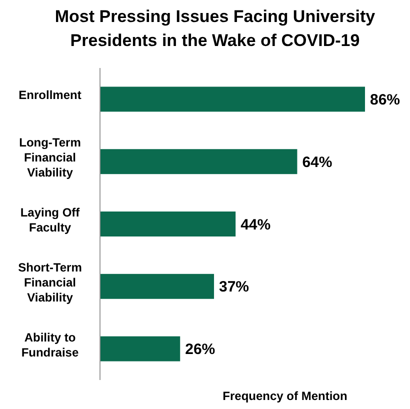  Describe the element at coordinates (50, 282) in the screenshot. I see `y-tick-label: Short-Term Financial Viability` at that location.